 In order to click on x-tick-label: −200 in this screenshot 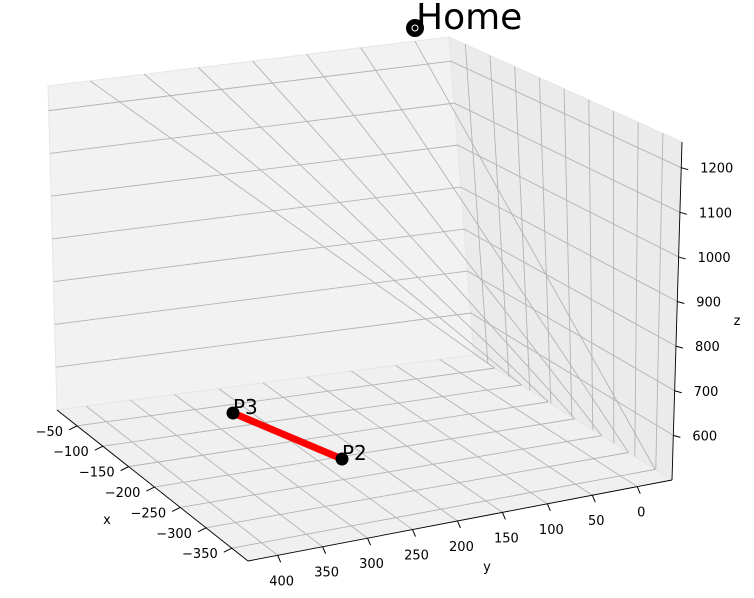, I will do `click(123, 493)`.